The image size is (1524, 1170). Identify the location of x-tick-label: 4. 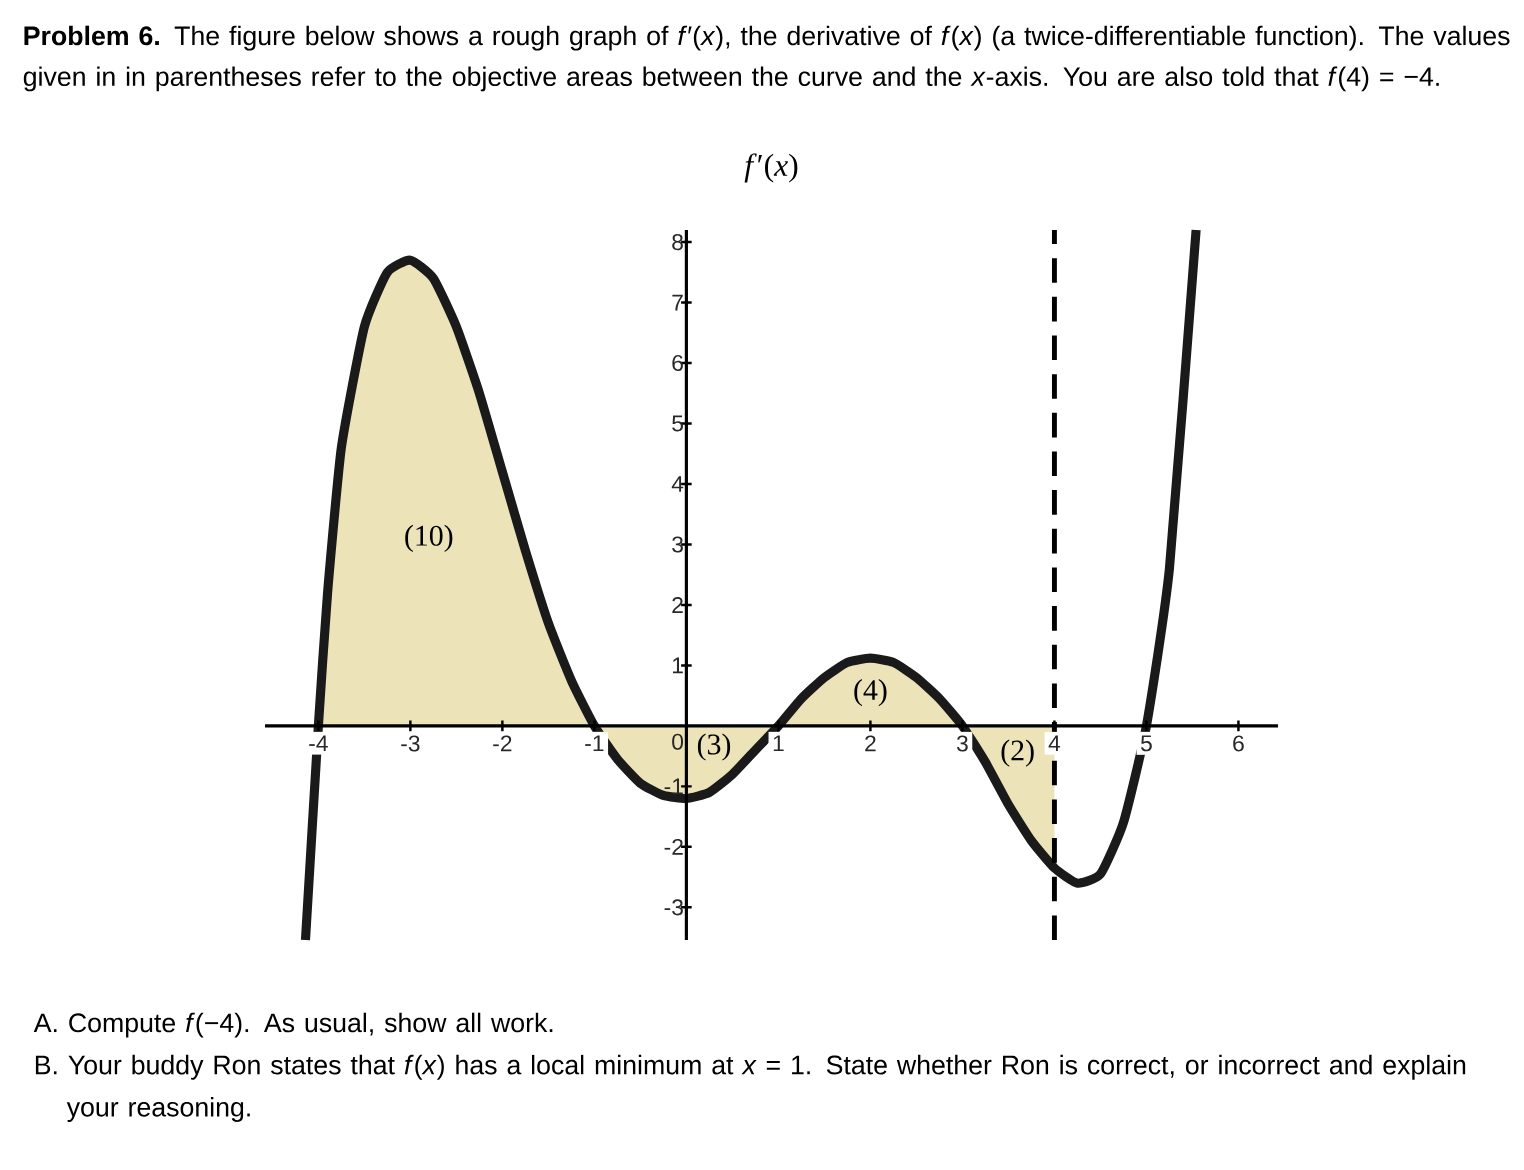
(1054, 743).